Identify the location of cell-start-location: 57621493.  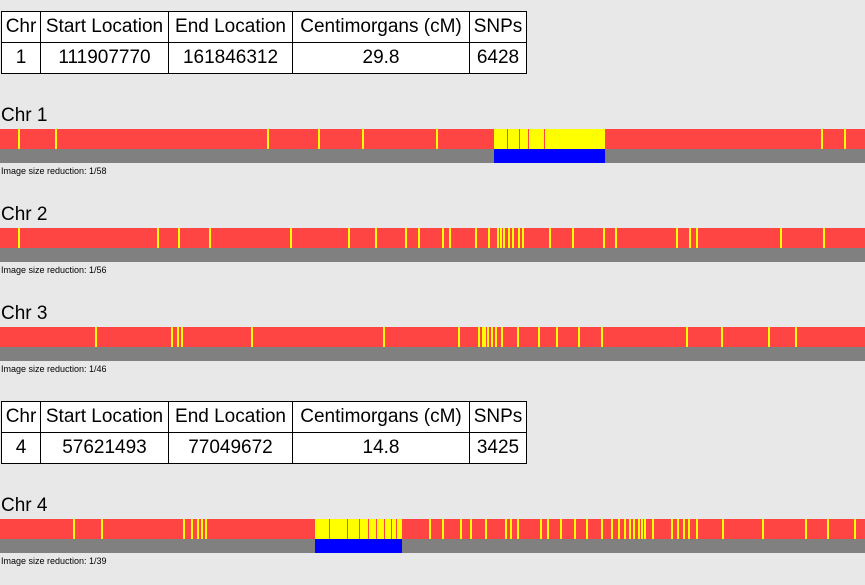
(104, 448).